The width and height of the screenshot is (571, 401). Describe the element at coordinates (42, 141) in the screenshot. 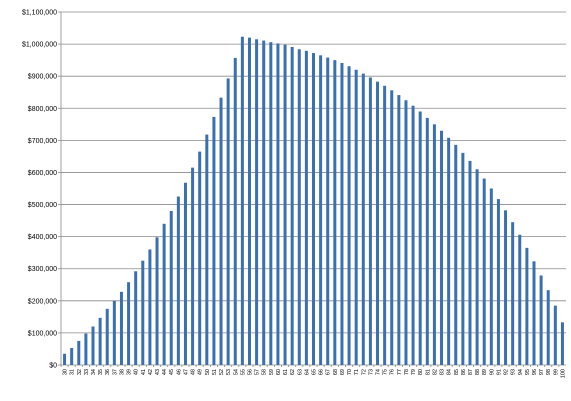

I see `y-tick-label: $700,000` at that location.